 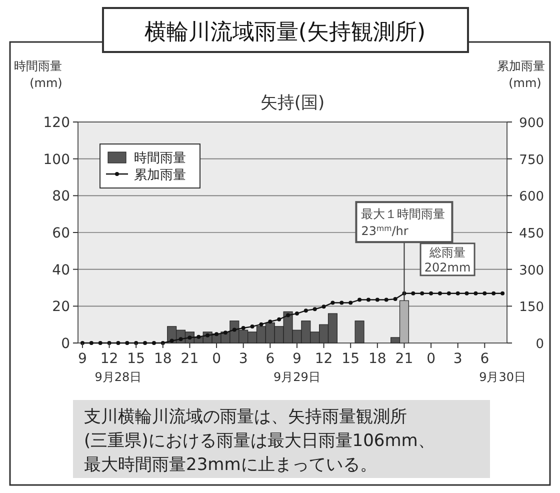 I want to click on annotation: 最大１時間雨量 23$^{mm}$/hr, so click(x=403, y=222).